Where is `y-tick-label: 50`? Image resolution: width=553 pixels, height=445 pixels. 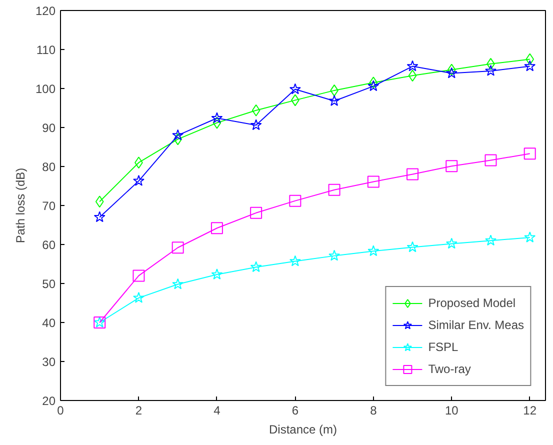
y-tick-label: 50 is located at coordinates (49, 284).